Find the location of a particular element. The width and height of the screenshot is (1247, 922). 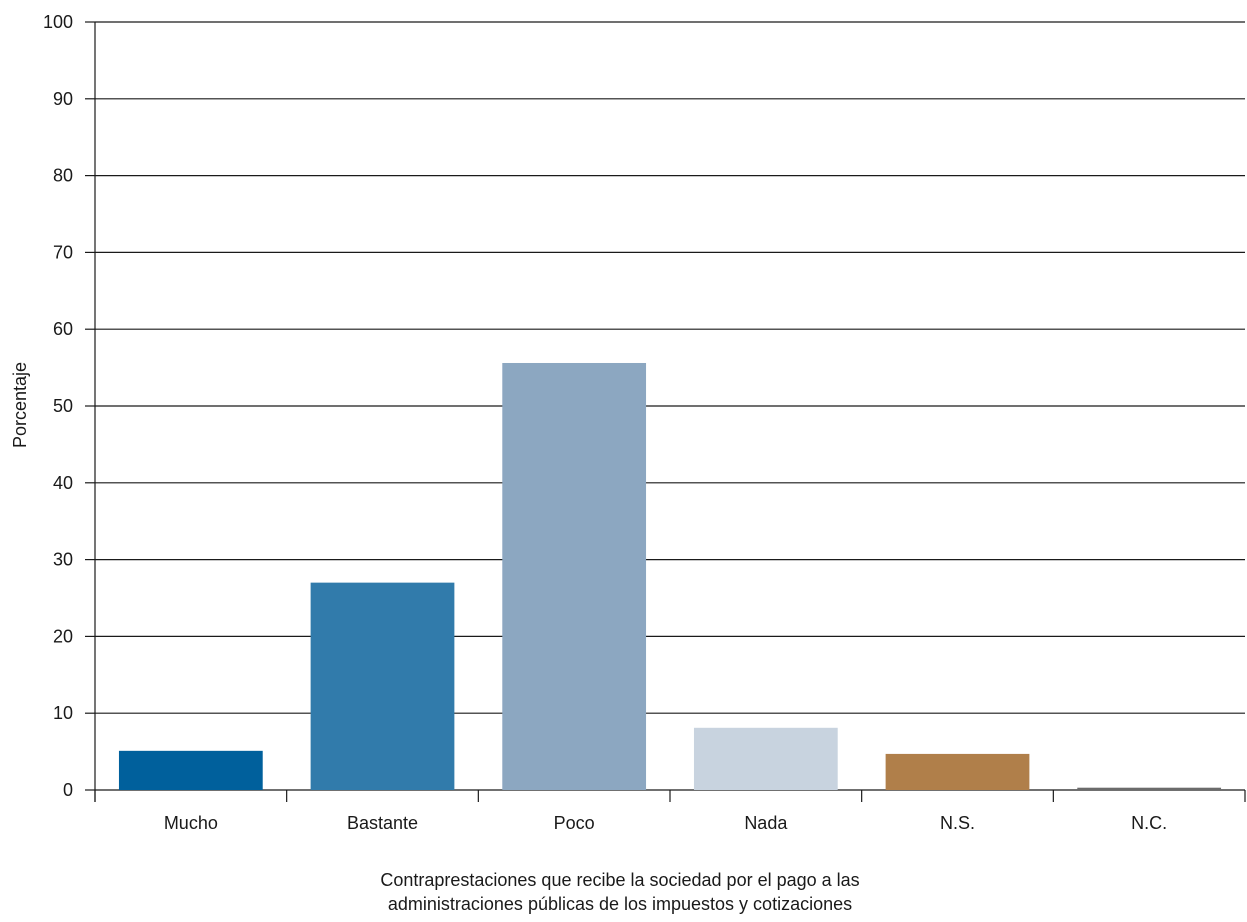

y-tick-label-20: 20 is located at coordinates (63, 636).